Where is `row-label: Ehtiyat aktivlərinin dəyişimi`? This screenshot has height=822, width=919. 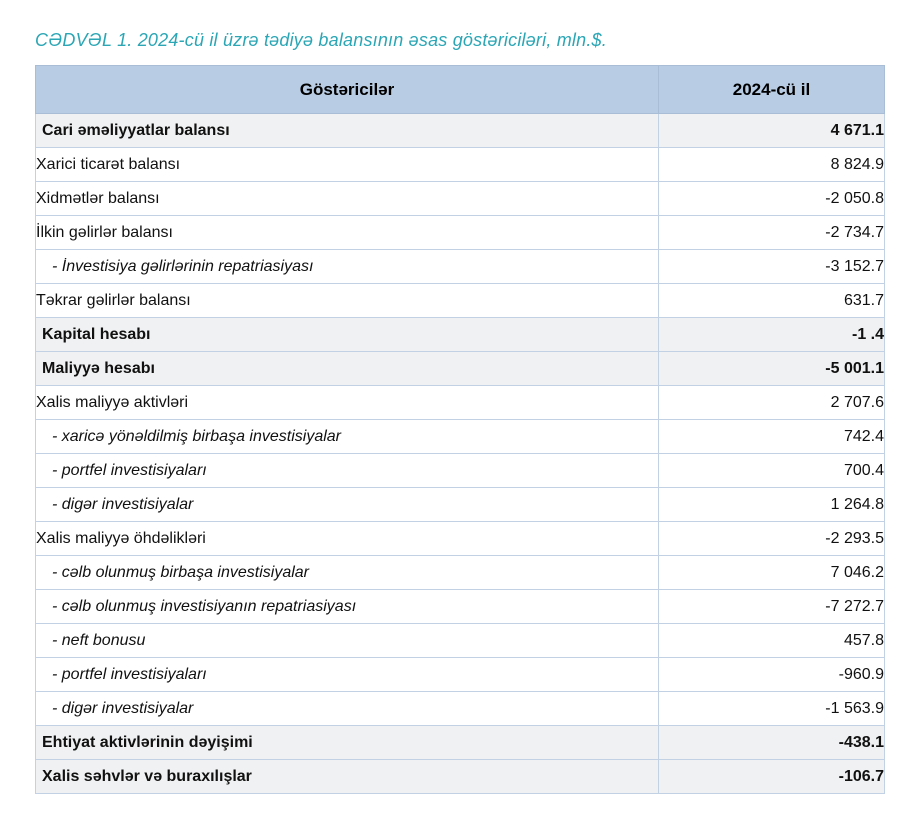 row-label: Ehtiyat aktivlərinin dəyişimi is located at coordinates (347, 742).